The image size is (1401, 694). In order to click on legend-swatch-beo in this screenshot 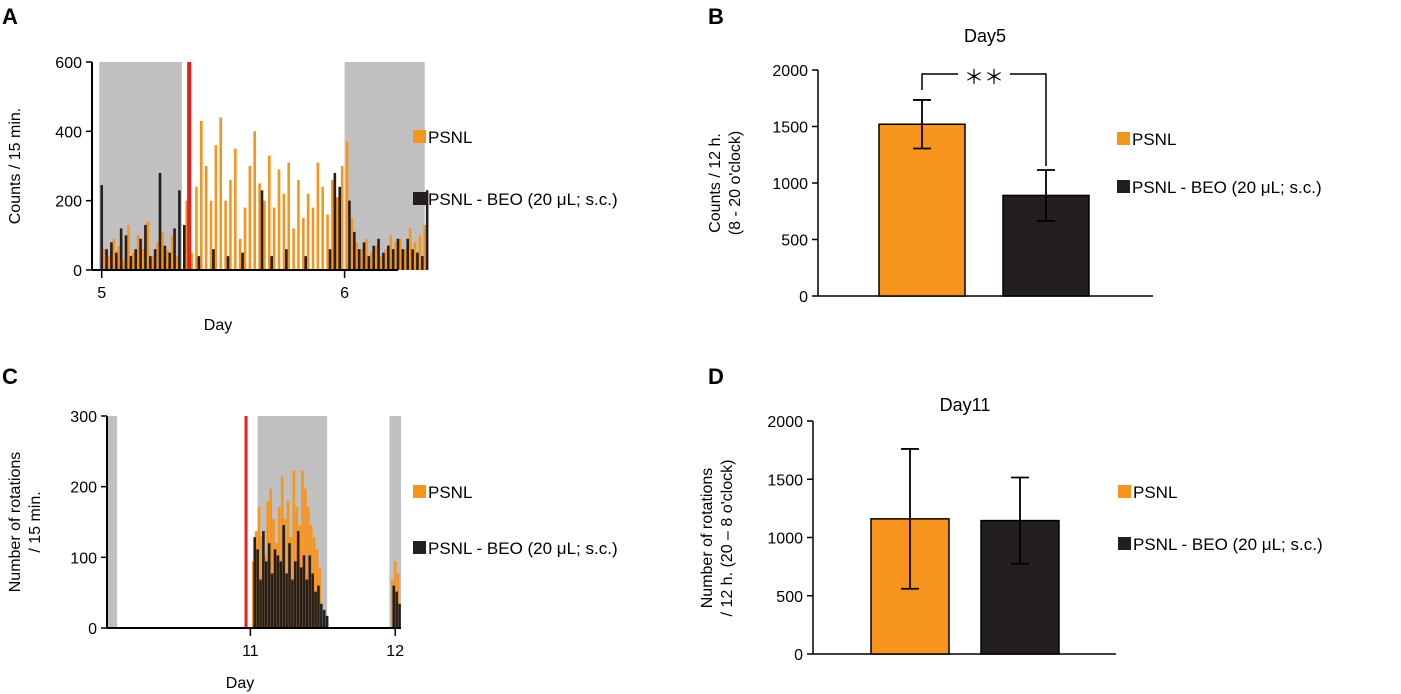, I will do `click(1124, 543)`.